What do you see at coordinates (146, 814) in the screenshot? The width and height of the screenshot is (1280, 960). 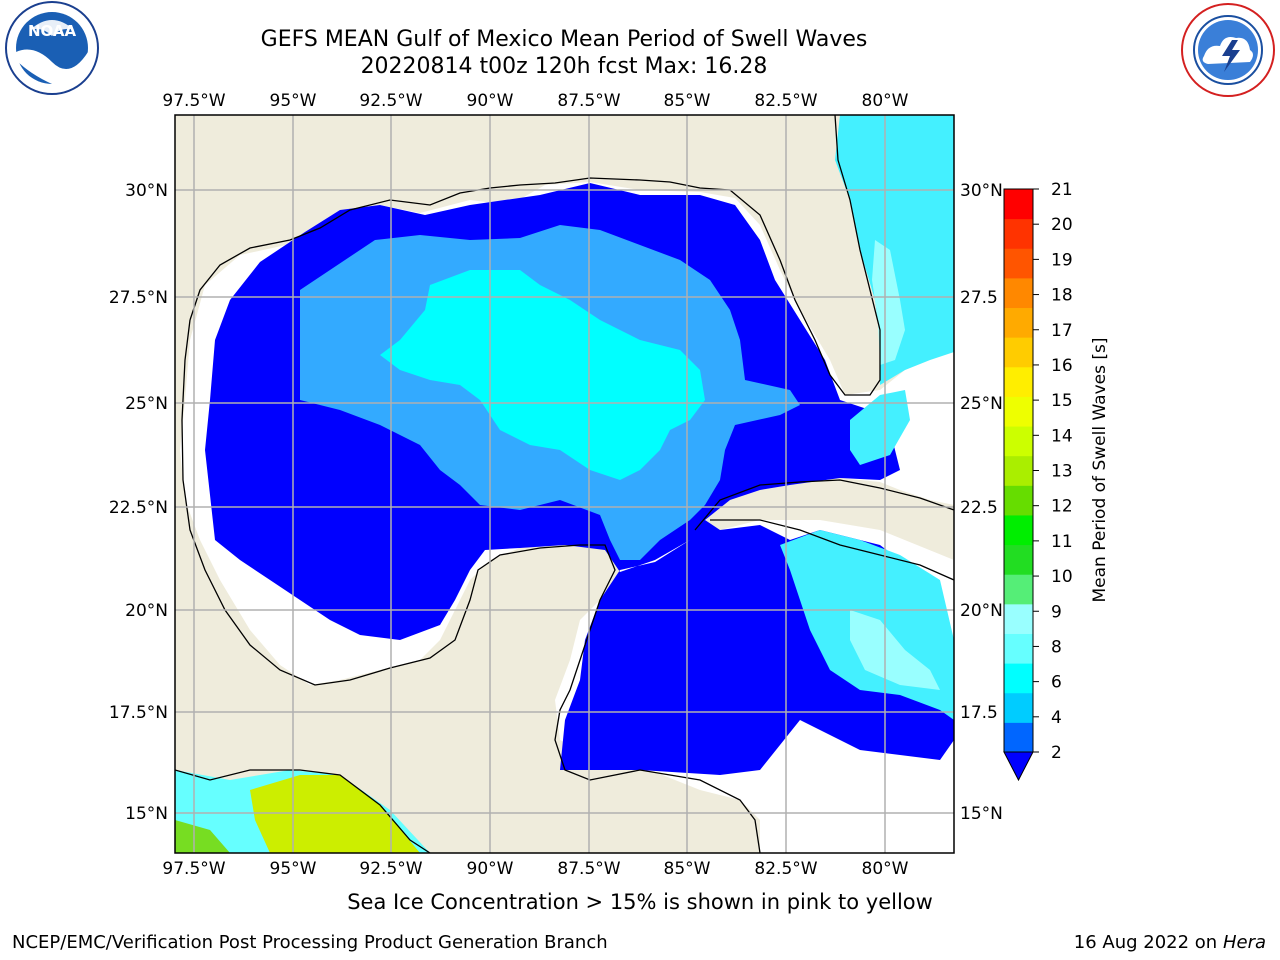 I see `lat-label-left: 15°N` at bounding box center [146, 814].